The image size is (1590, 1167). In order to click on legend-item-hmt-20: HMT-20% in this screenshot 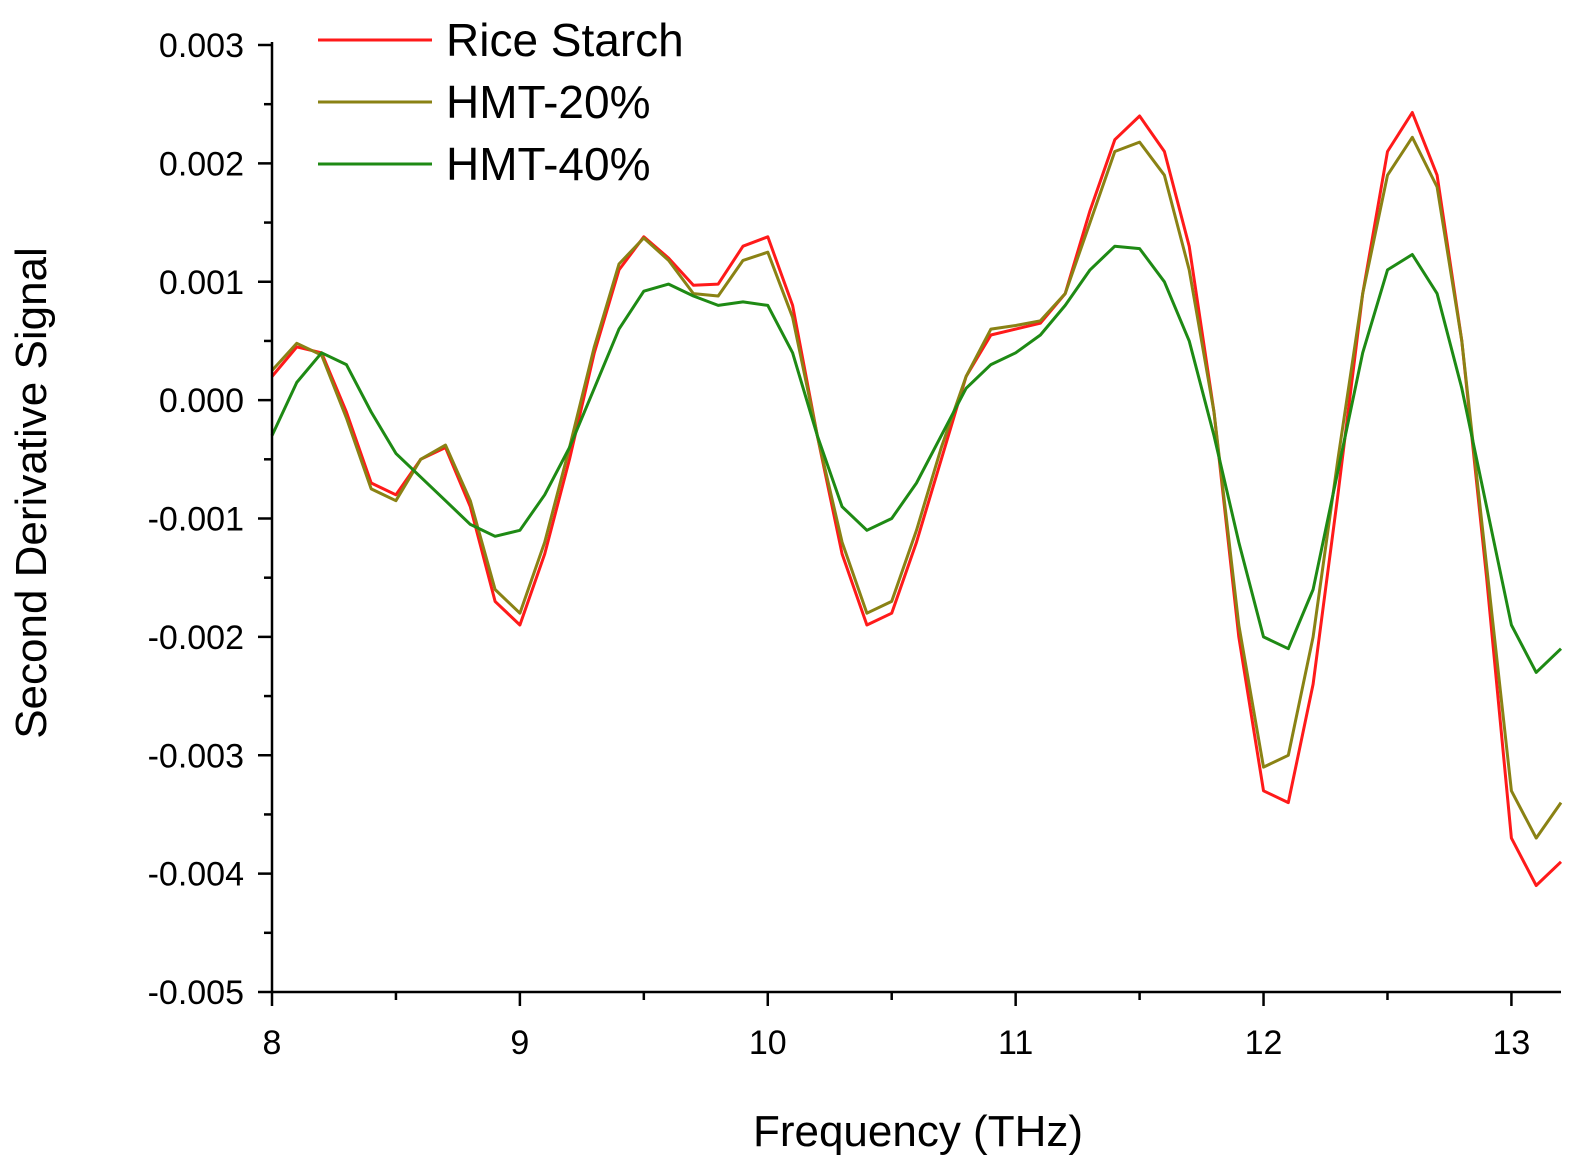, I will do `click(484, 102)`.